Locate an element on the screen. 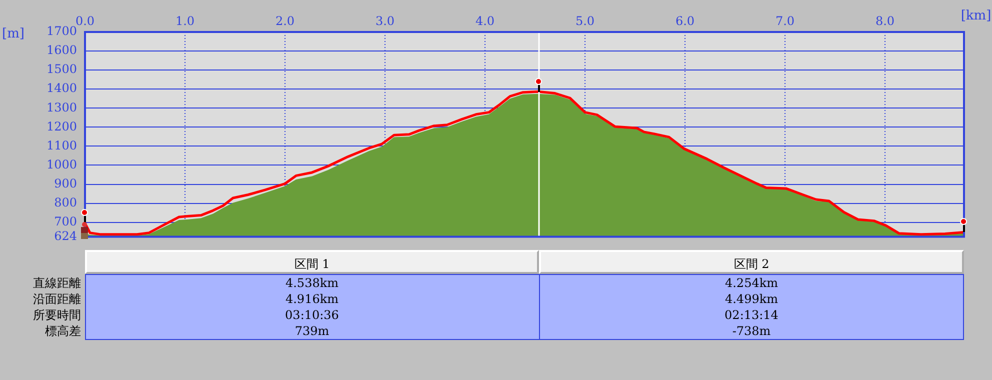  y-tick-label: 1700 is located at coordinates (61, 31).